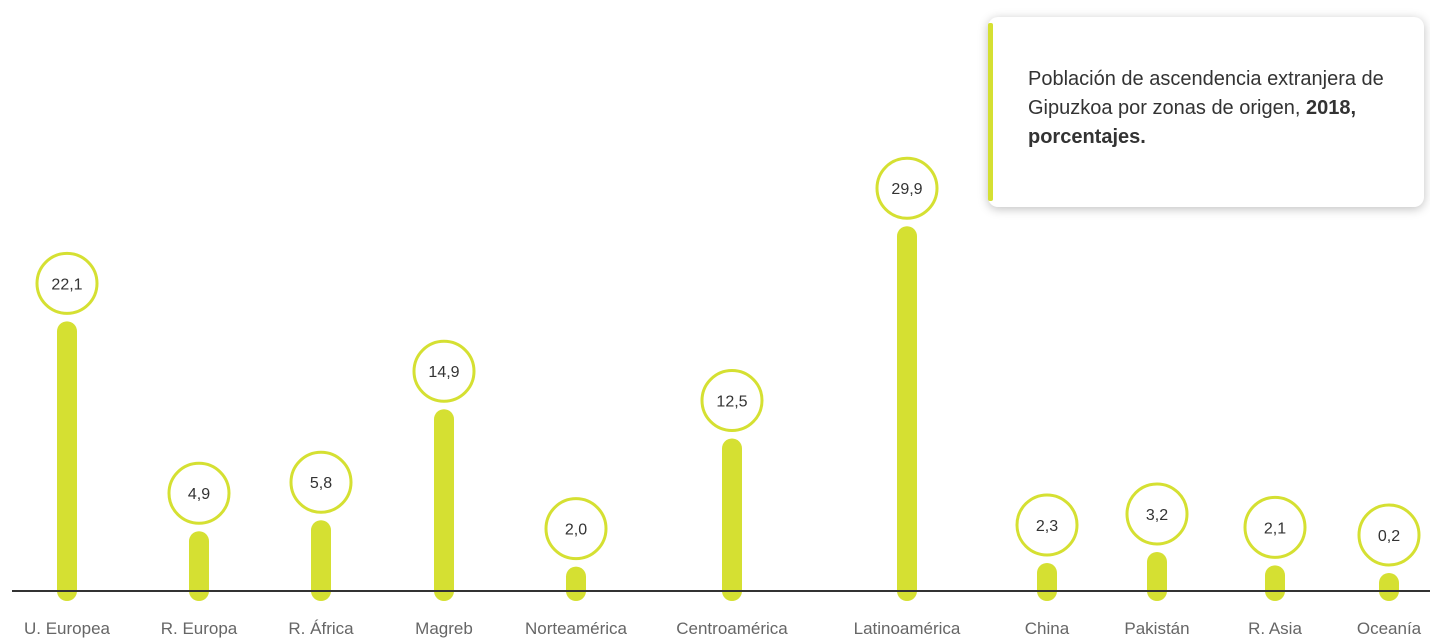 The image size is (1430, 642). I want to click on x-tick-label: Centroamérica, so click(732, 628).